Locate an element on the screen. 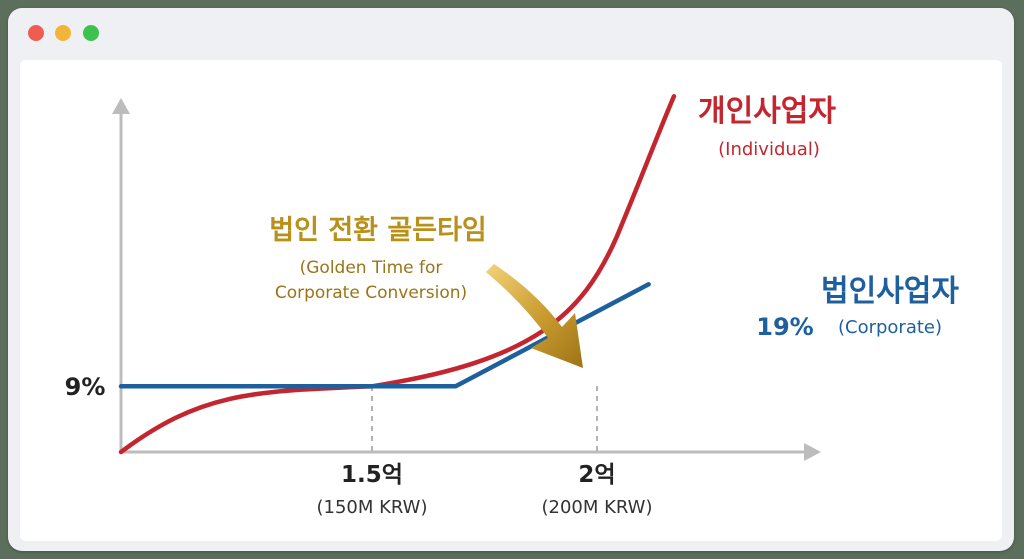 The image size is (1024, 559). annotation-title: 법인 전환 골든타임 is located at coordinates (378, 230).